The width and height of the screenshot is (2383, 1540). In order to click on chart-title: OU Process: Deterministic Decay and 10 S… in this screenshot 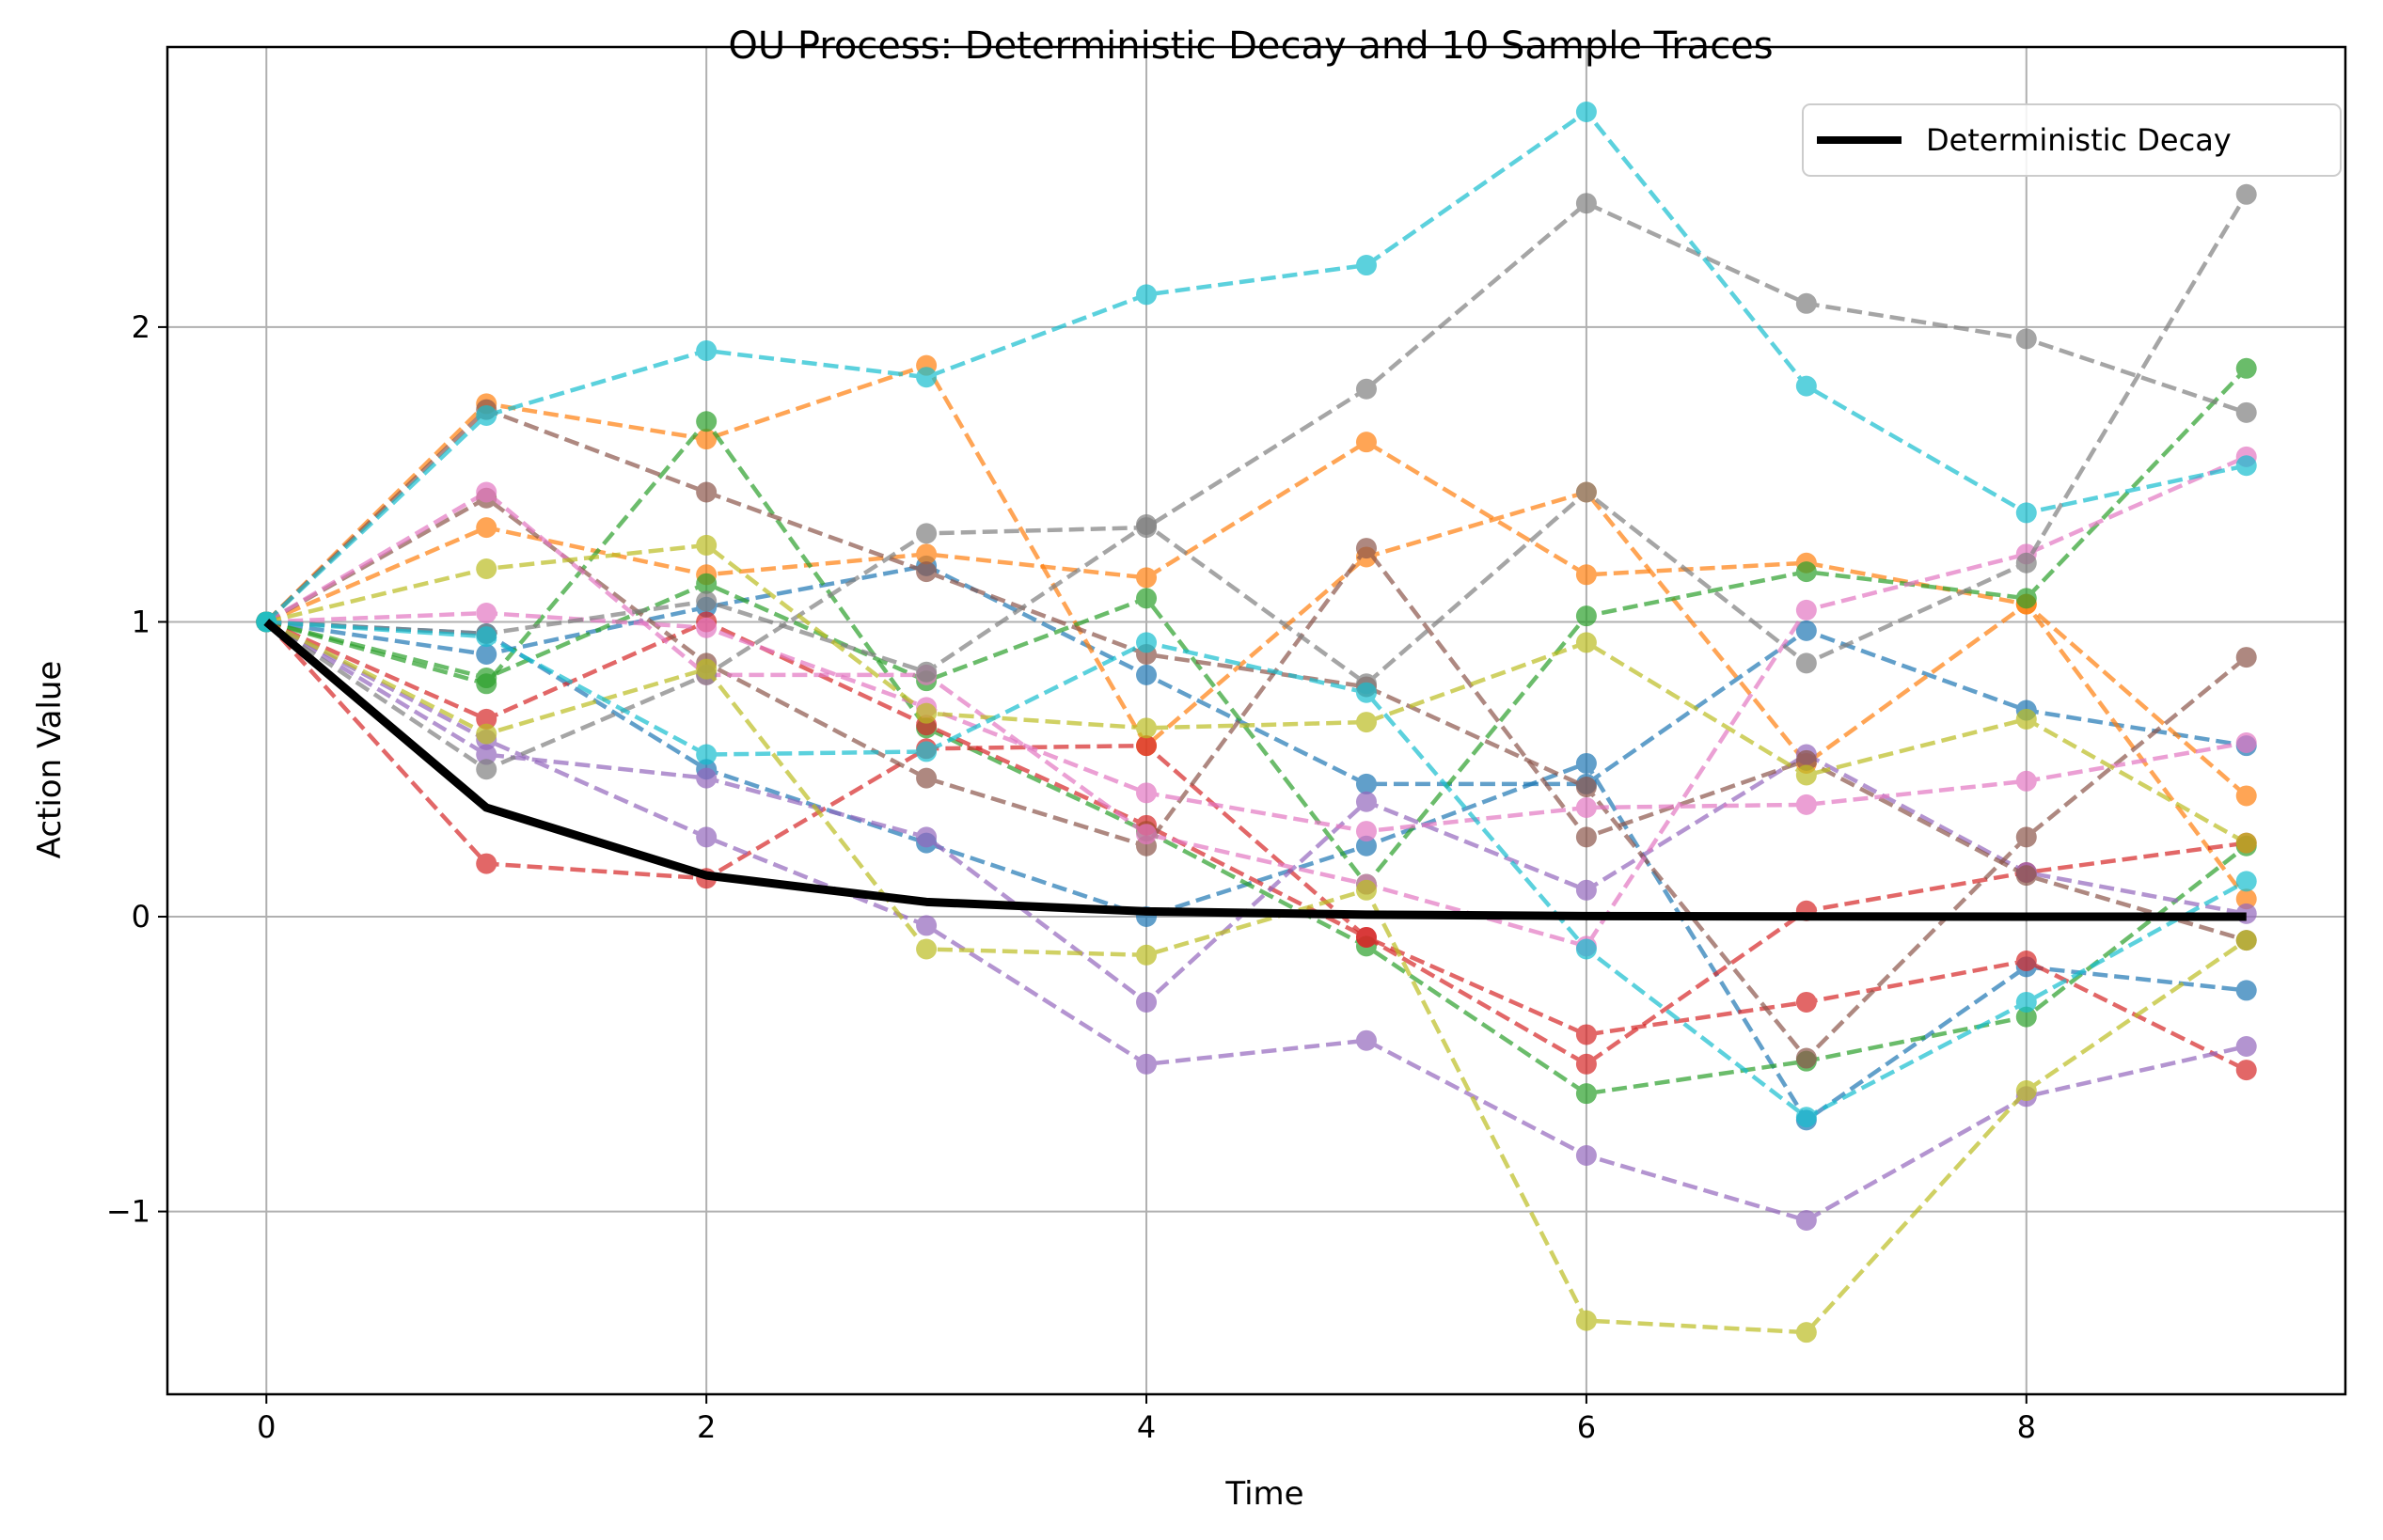, I will do `click(1250, 46)`.